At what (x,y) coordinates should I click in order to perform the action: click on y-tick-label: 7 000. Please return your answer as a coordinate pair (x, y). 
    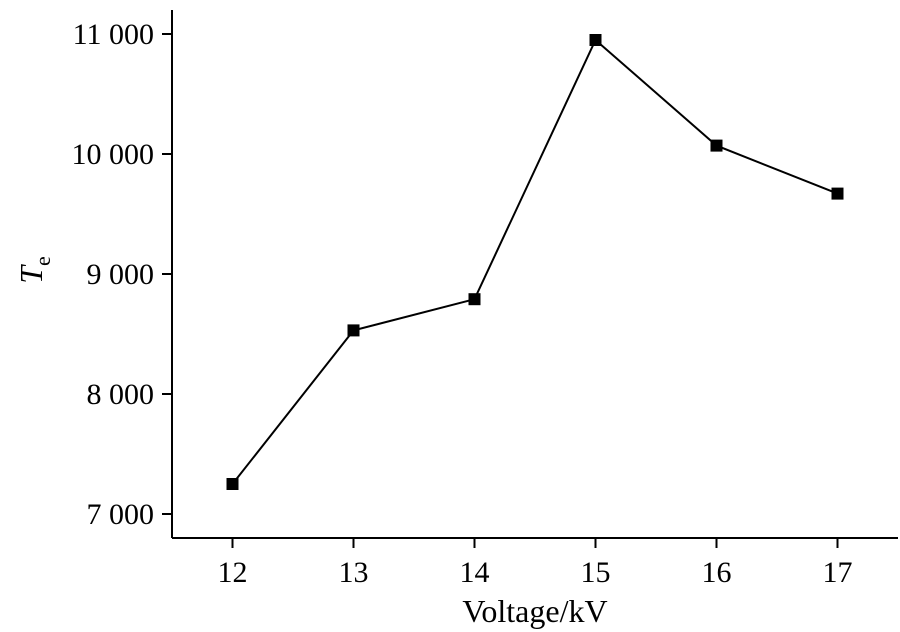
    Looking at the image, I should click on (121, 514).